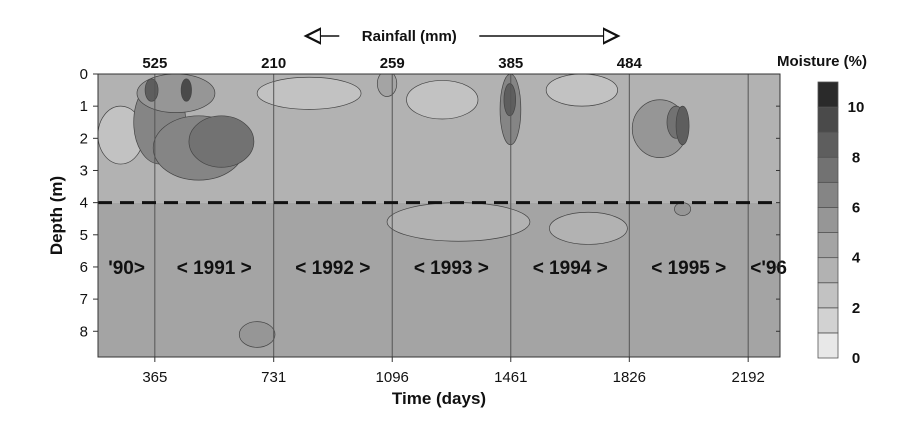 The height and width of the screenshot is (441, 904). Describe the element at coordinates (154, 377) in the screenshot. I see `x-tick-label: 365` at that location.